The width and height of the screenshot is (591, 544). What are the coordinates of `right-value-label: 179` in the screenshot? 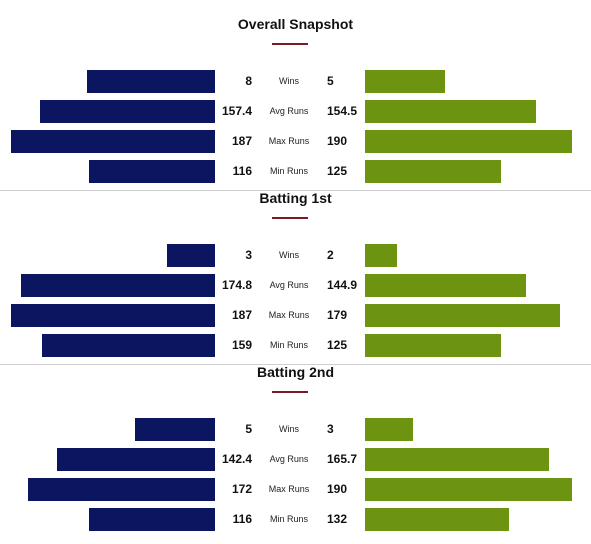 It's located at (337, 315).